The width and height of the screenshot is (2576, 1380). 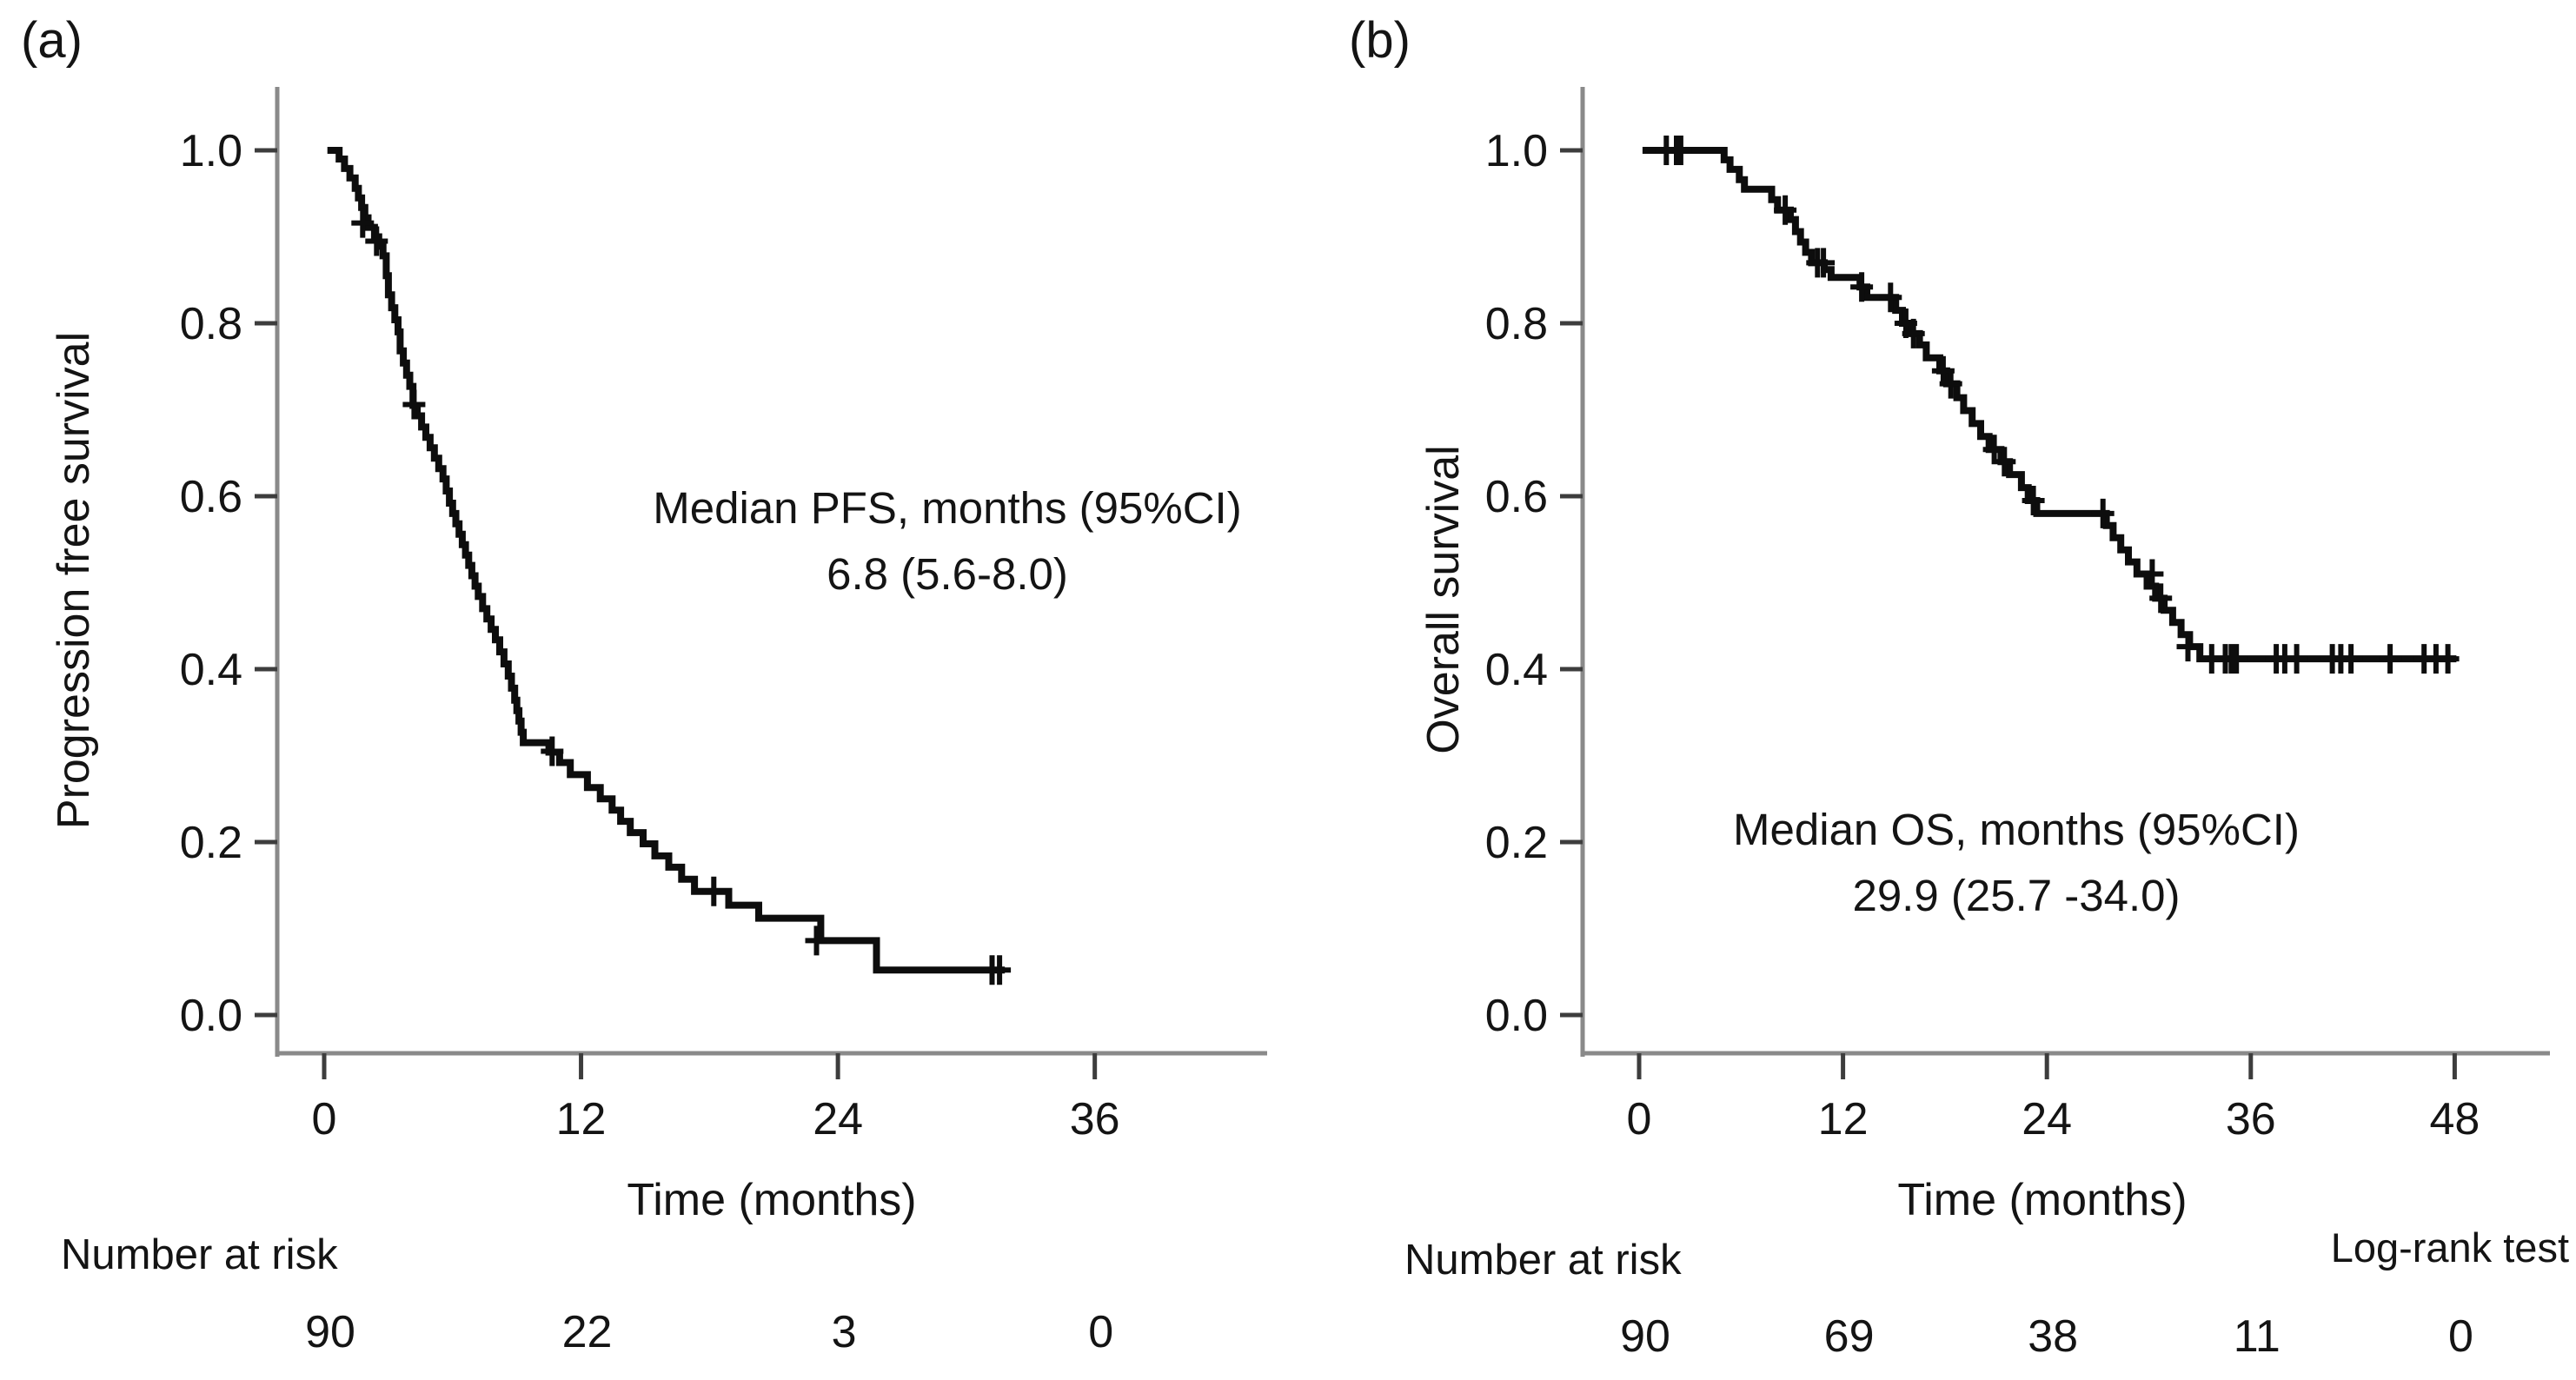 I want to click on panel-a-annotation-value: 6.8 (5.6-8.0), so click(x=947, y=574).